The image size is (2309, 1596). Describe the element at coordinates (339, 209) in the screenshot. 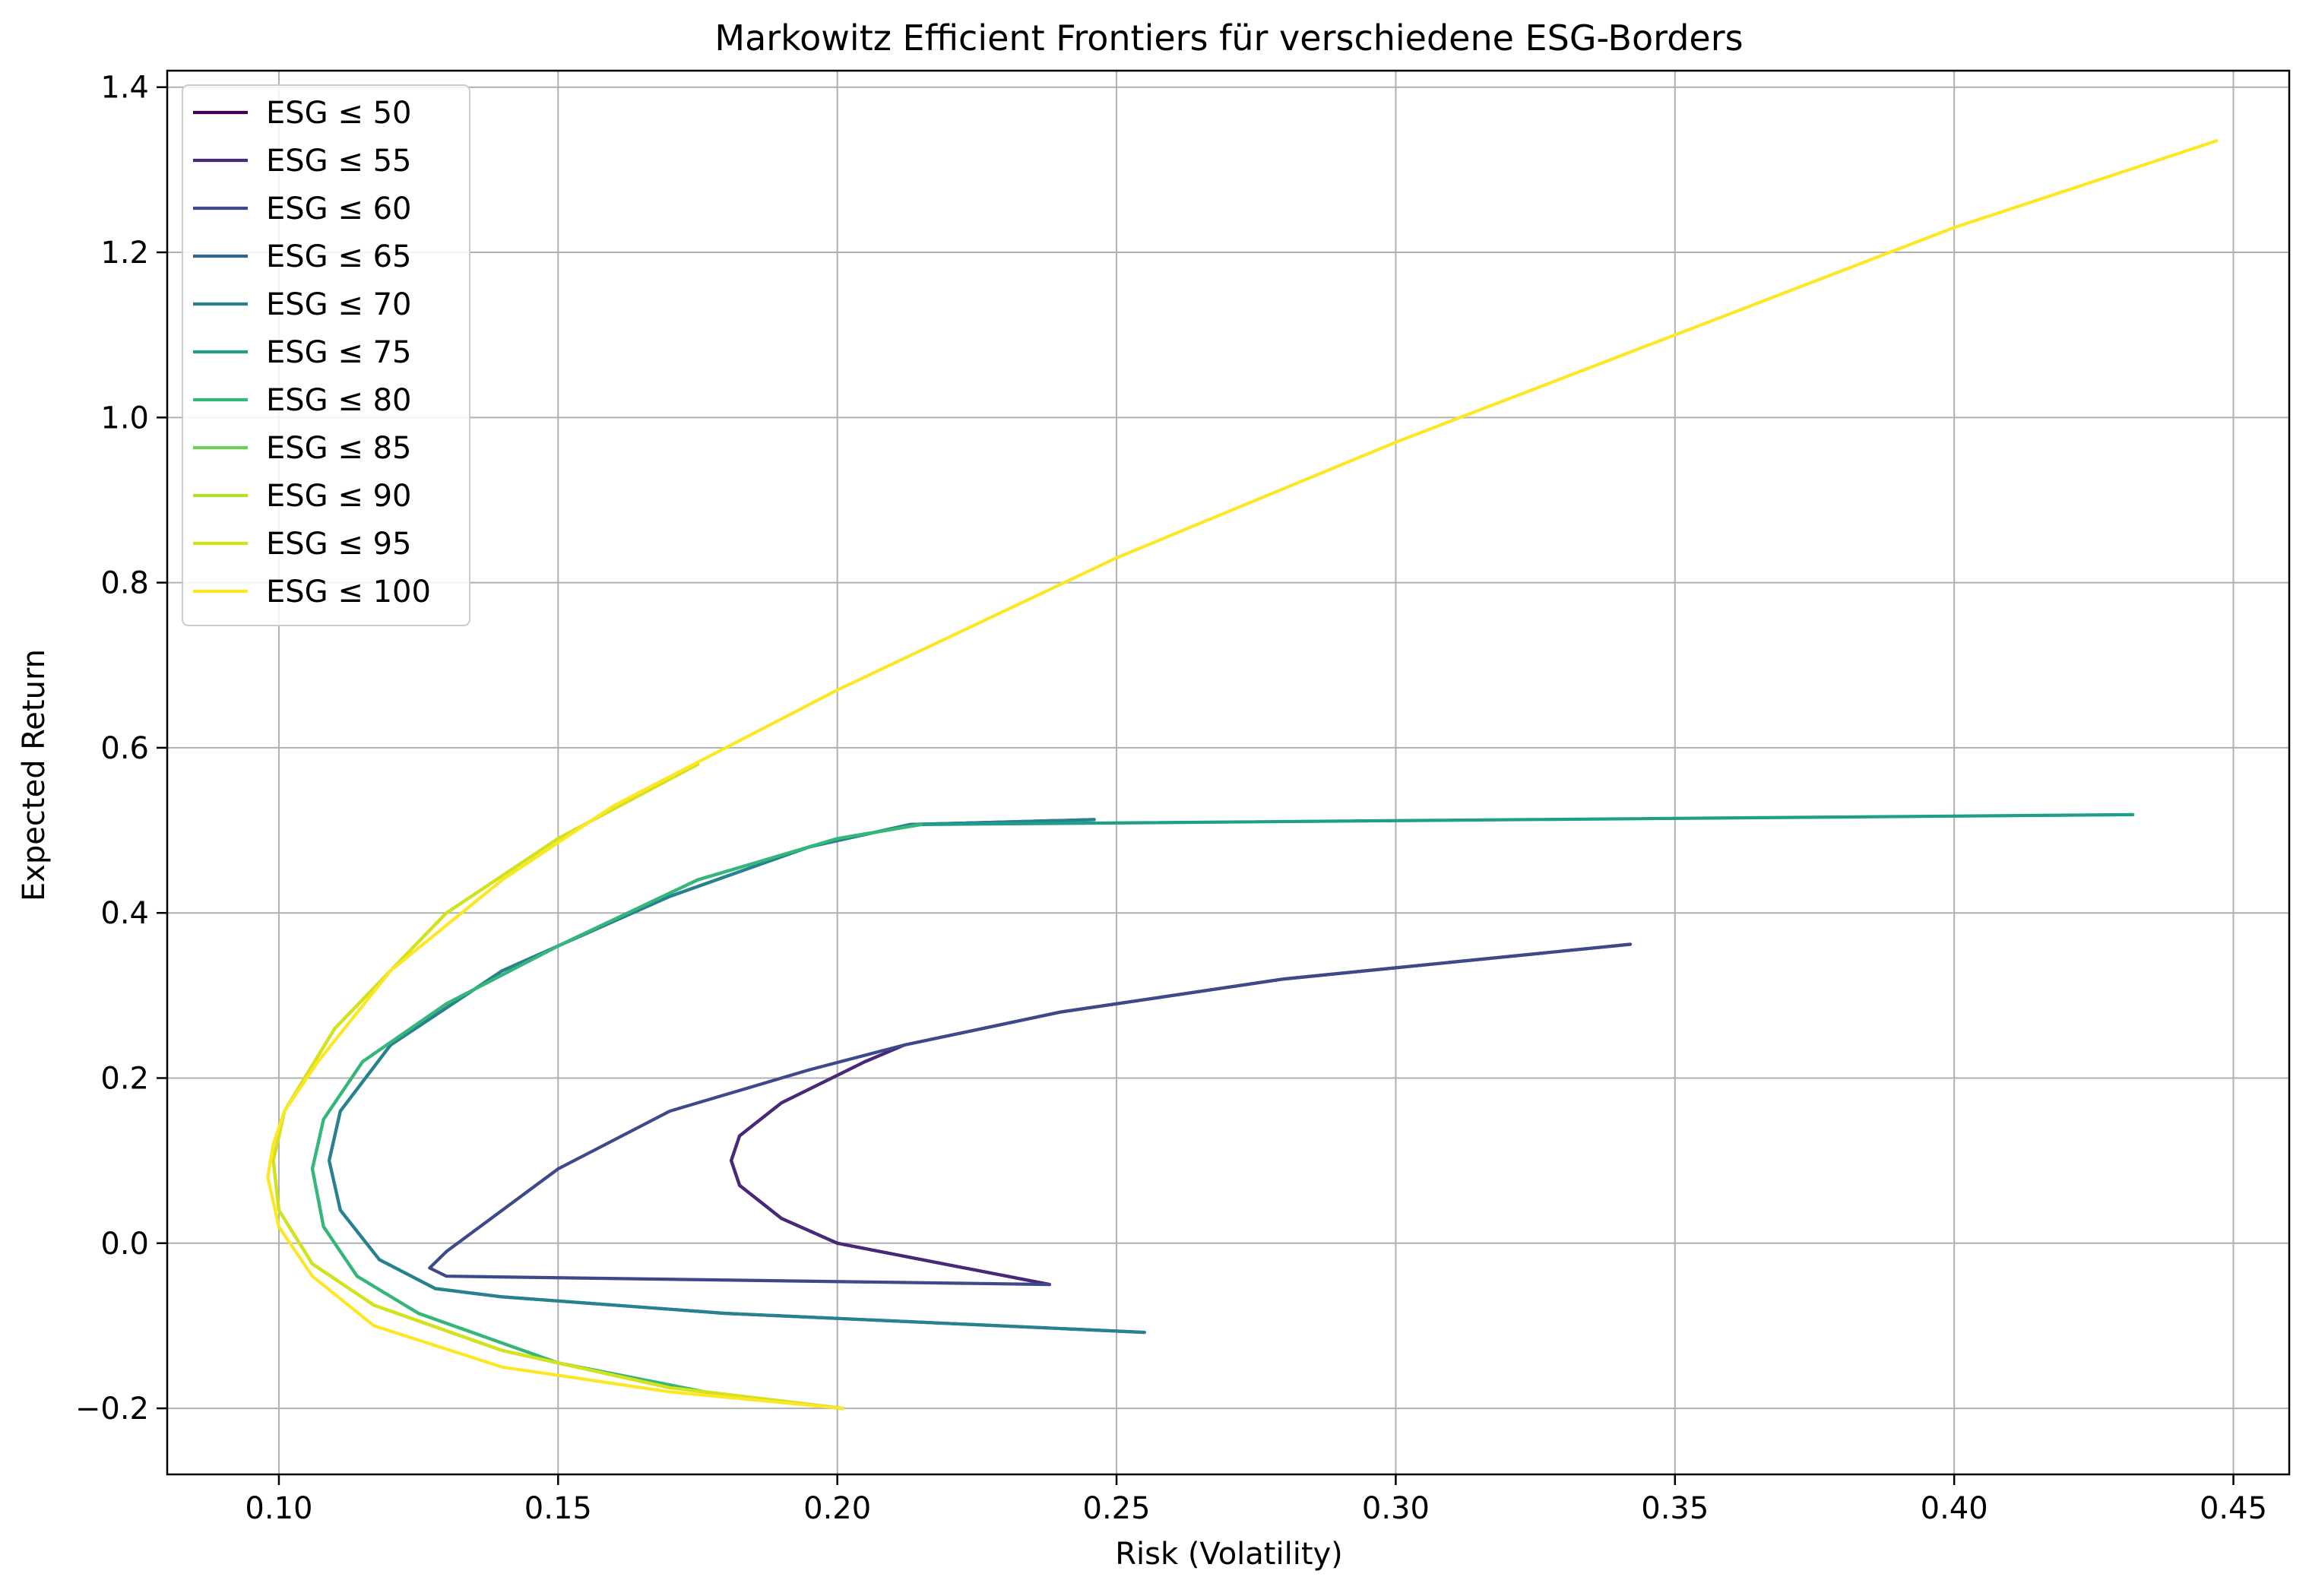

I see `legend-label: ESG ≤ 60` at that location.